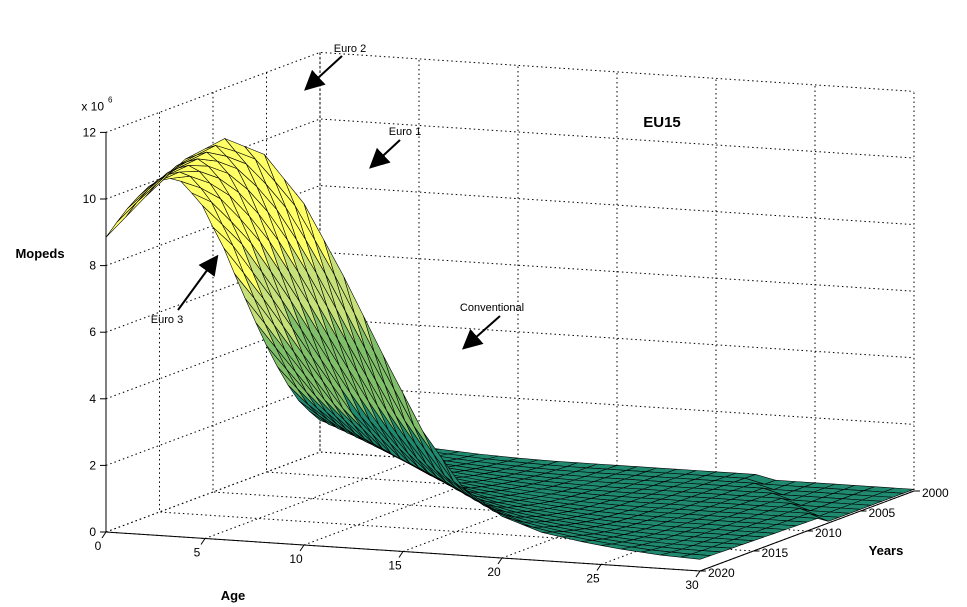  I want to click on x-tick-label: 10, so click(296, 559).